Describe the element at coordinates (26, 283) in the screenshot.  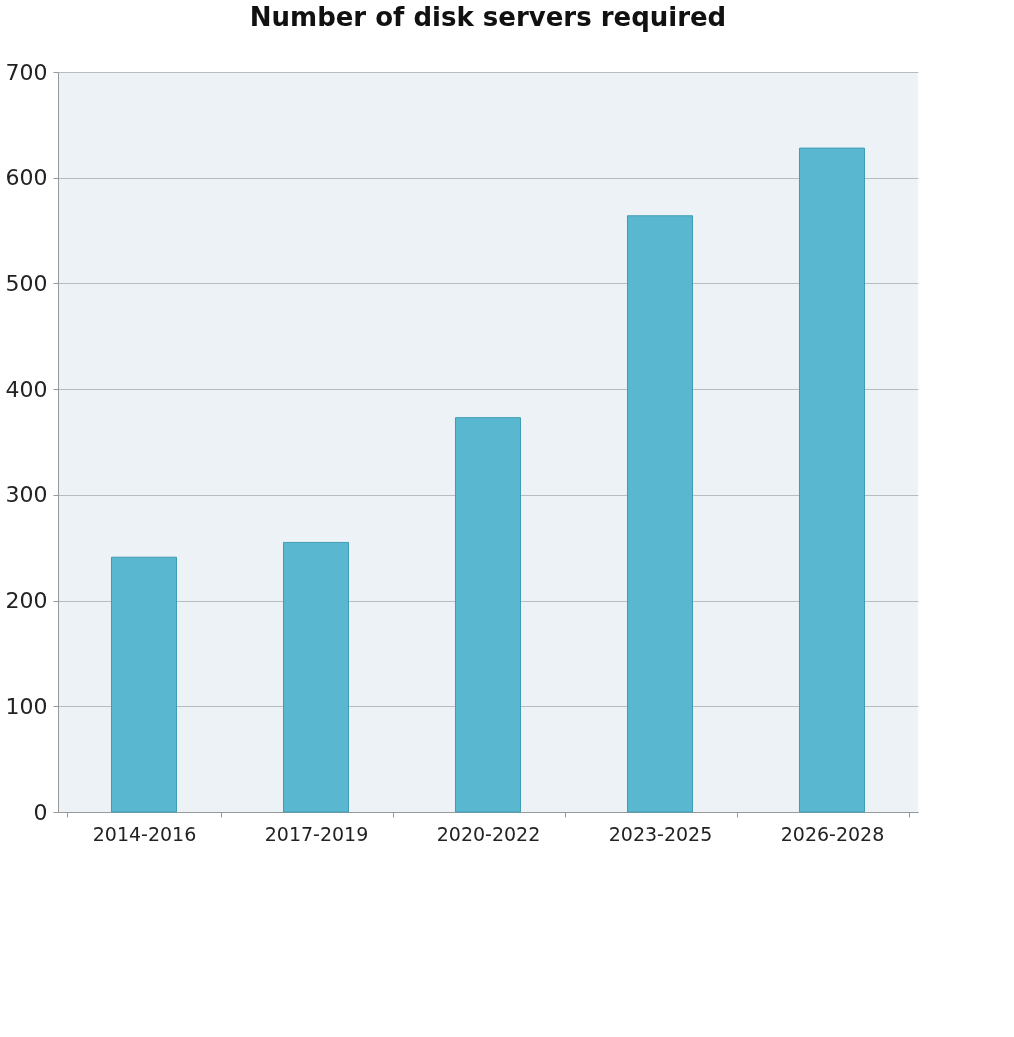
I see `y-tick-label: 500` at that location.